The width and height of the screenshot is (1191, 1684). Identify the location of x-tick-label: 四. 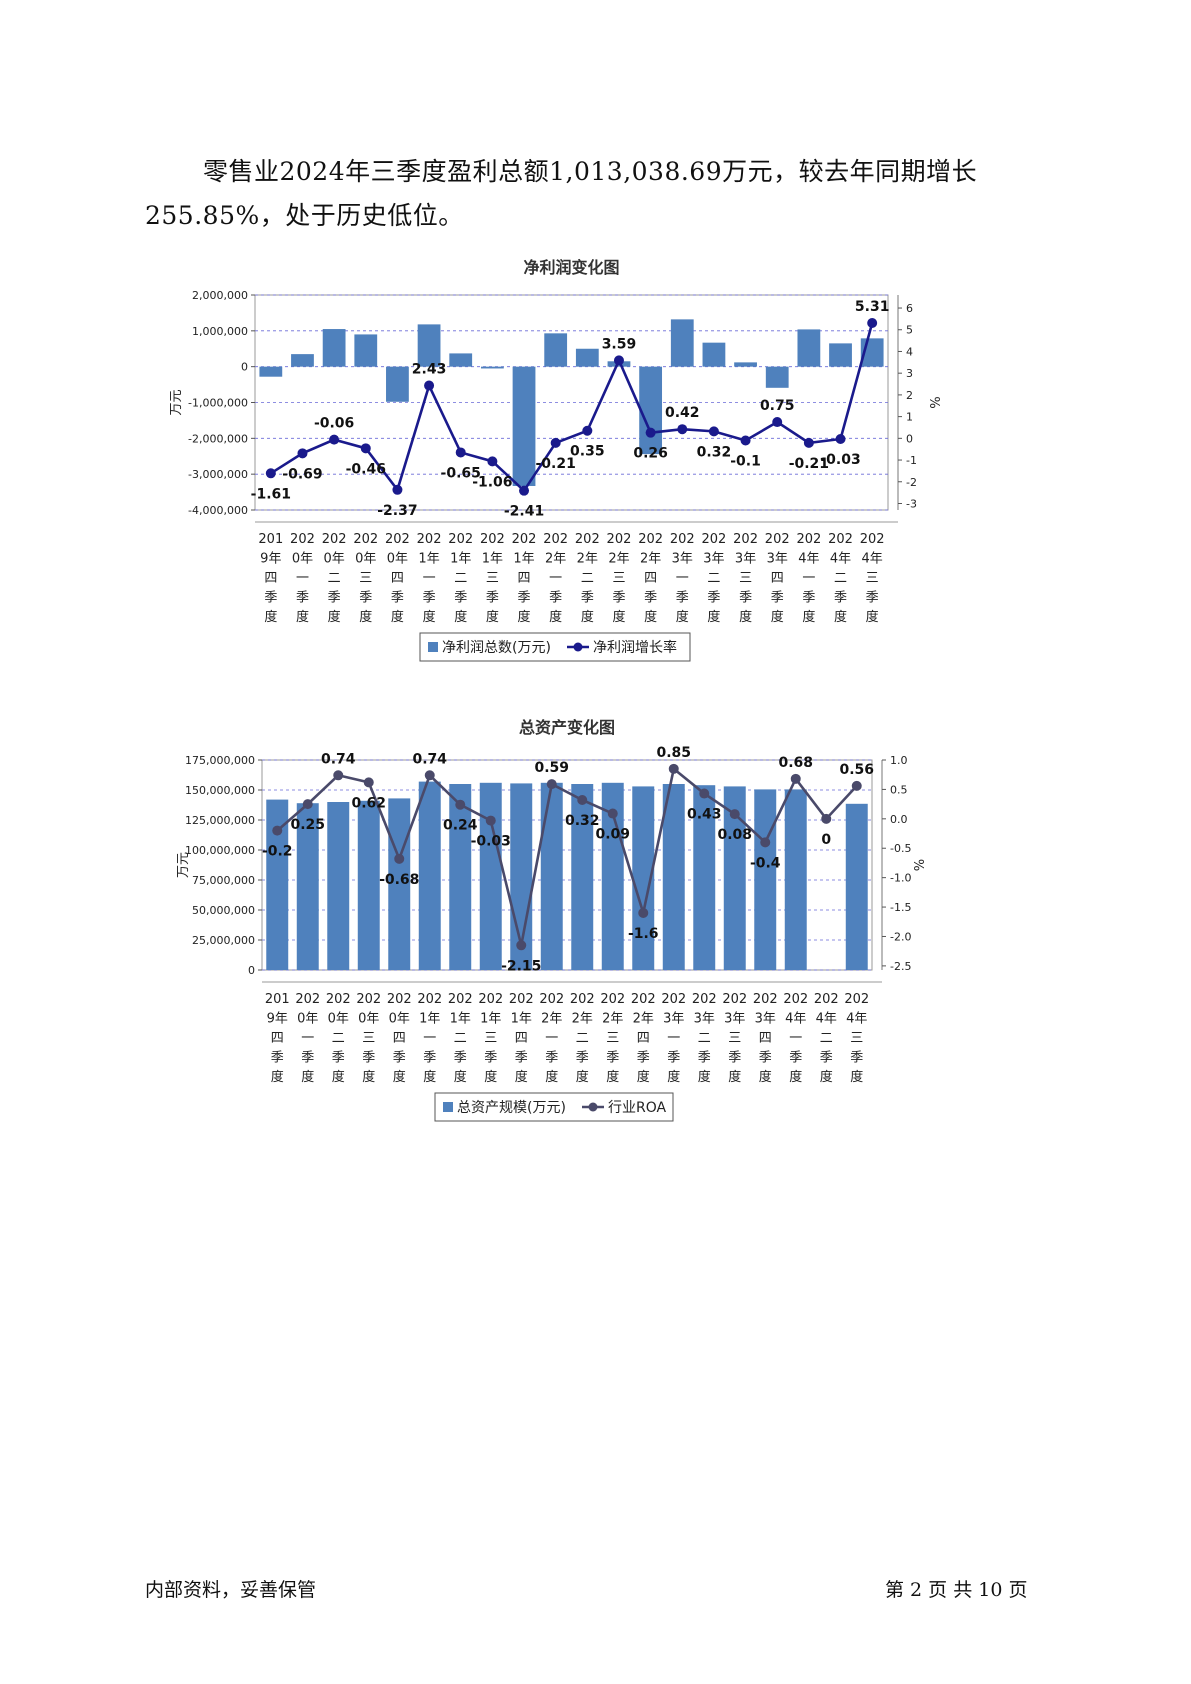
(765, 1038).